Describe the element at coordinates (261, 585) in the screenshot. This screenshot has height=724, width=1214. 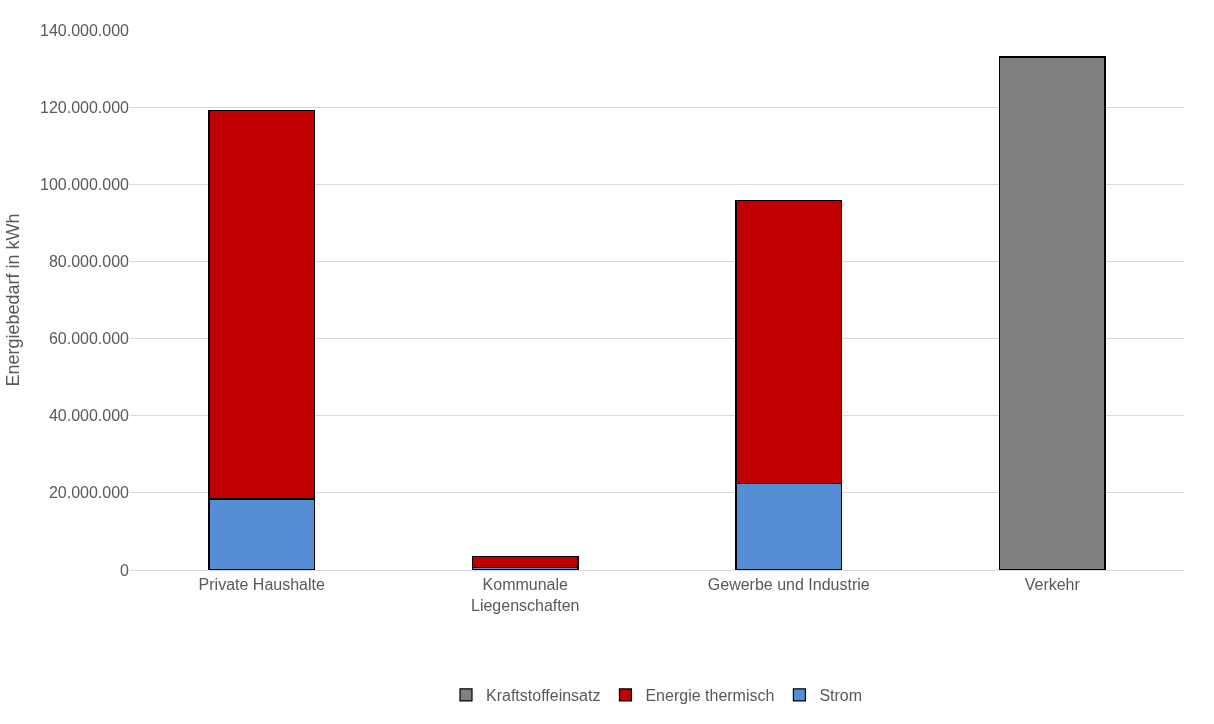
I see `x-tick-label: Private Haushalte` at that location.